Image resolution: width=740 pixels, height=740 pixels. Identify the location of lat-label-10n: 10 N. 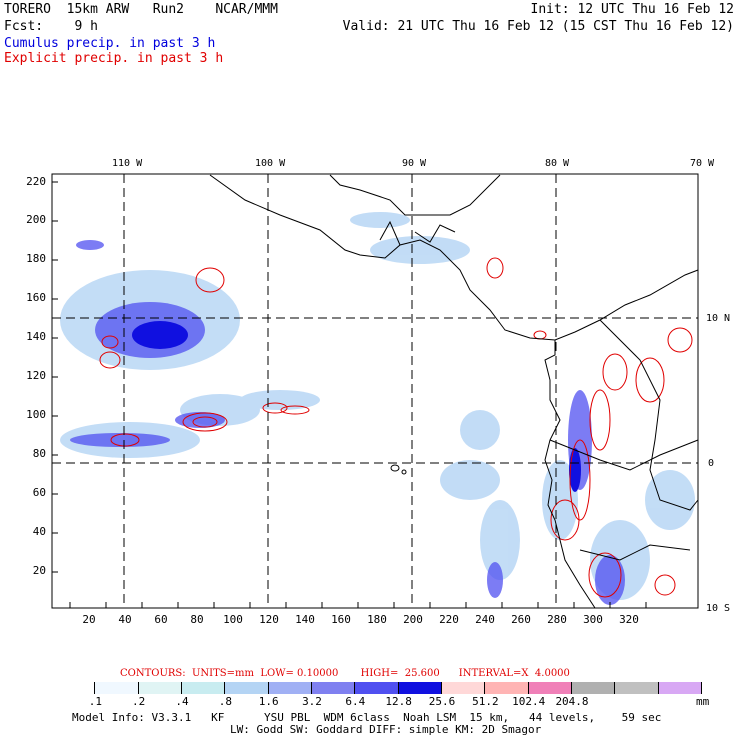
(718, 318).